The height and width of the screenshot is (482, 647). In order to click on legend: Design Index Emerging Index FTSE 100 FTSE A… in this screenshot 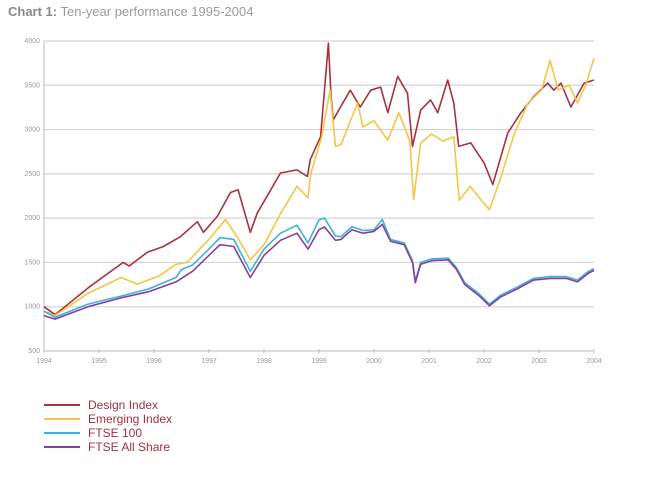, I will do `click(108, 426)`.